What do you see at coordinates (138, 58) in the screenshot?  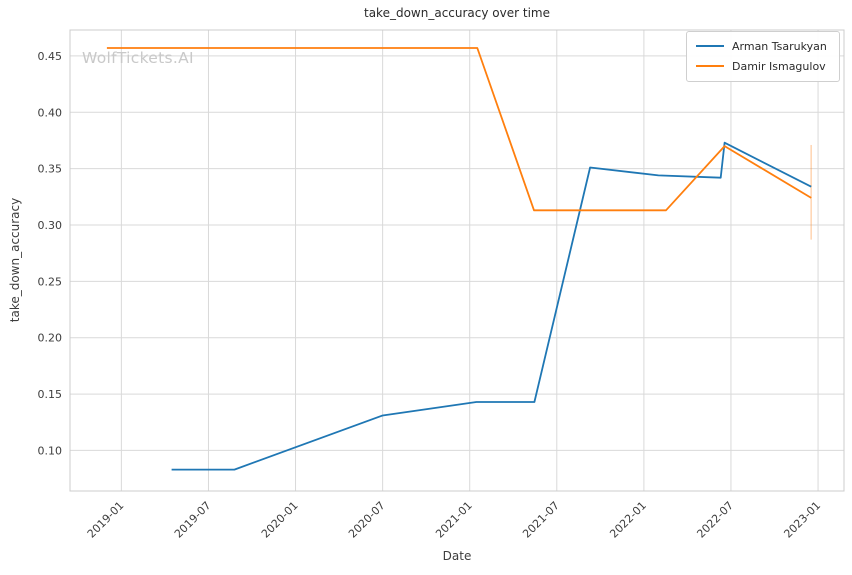 I see `watermark: WolfTickets.AI` at bounding box center [138, 58].